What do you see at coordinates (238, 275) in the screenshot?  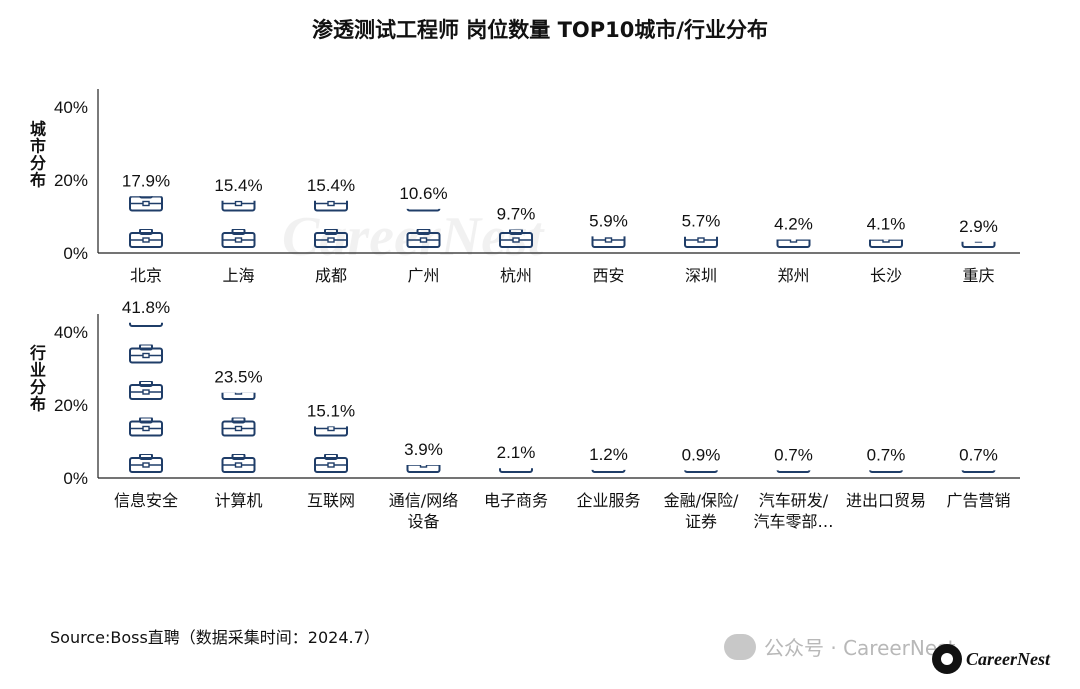 I see `category-label: 上海` at bounding box center [238, 275].